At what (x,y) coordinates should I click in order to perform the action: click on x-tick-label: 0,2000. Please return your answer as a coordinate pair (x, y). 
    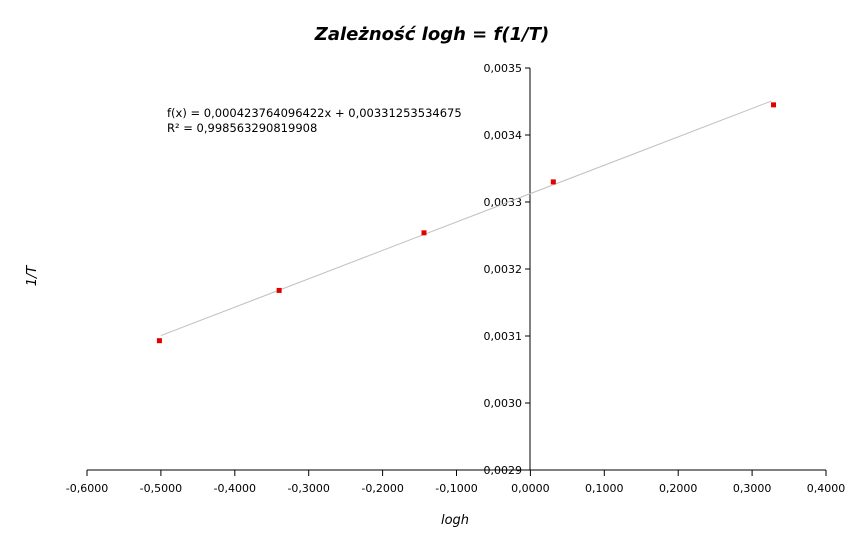
    Looking at the image, I should click on (678, 488).